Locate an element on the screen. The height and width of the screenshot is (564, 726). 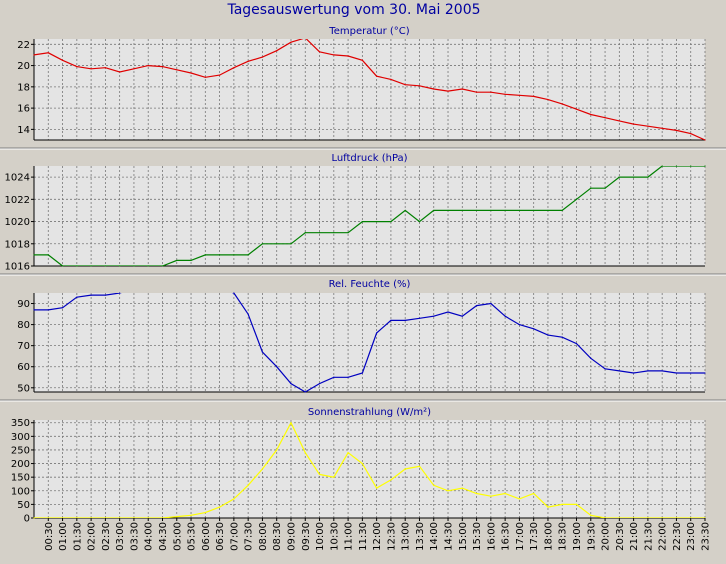
temperature-y-tick-label: 16 is located at coordinates (23, 109).